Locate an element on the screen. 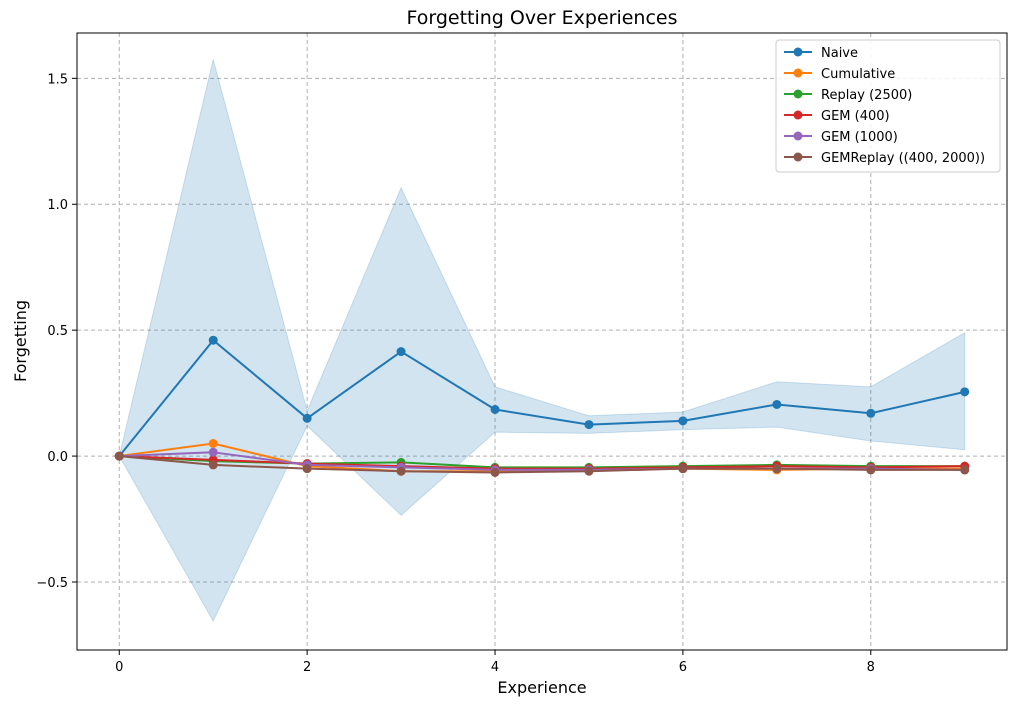  legend-label-1: Cumulative is located at coordinates (858, 74).